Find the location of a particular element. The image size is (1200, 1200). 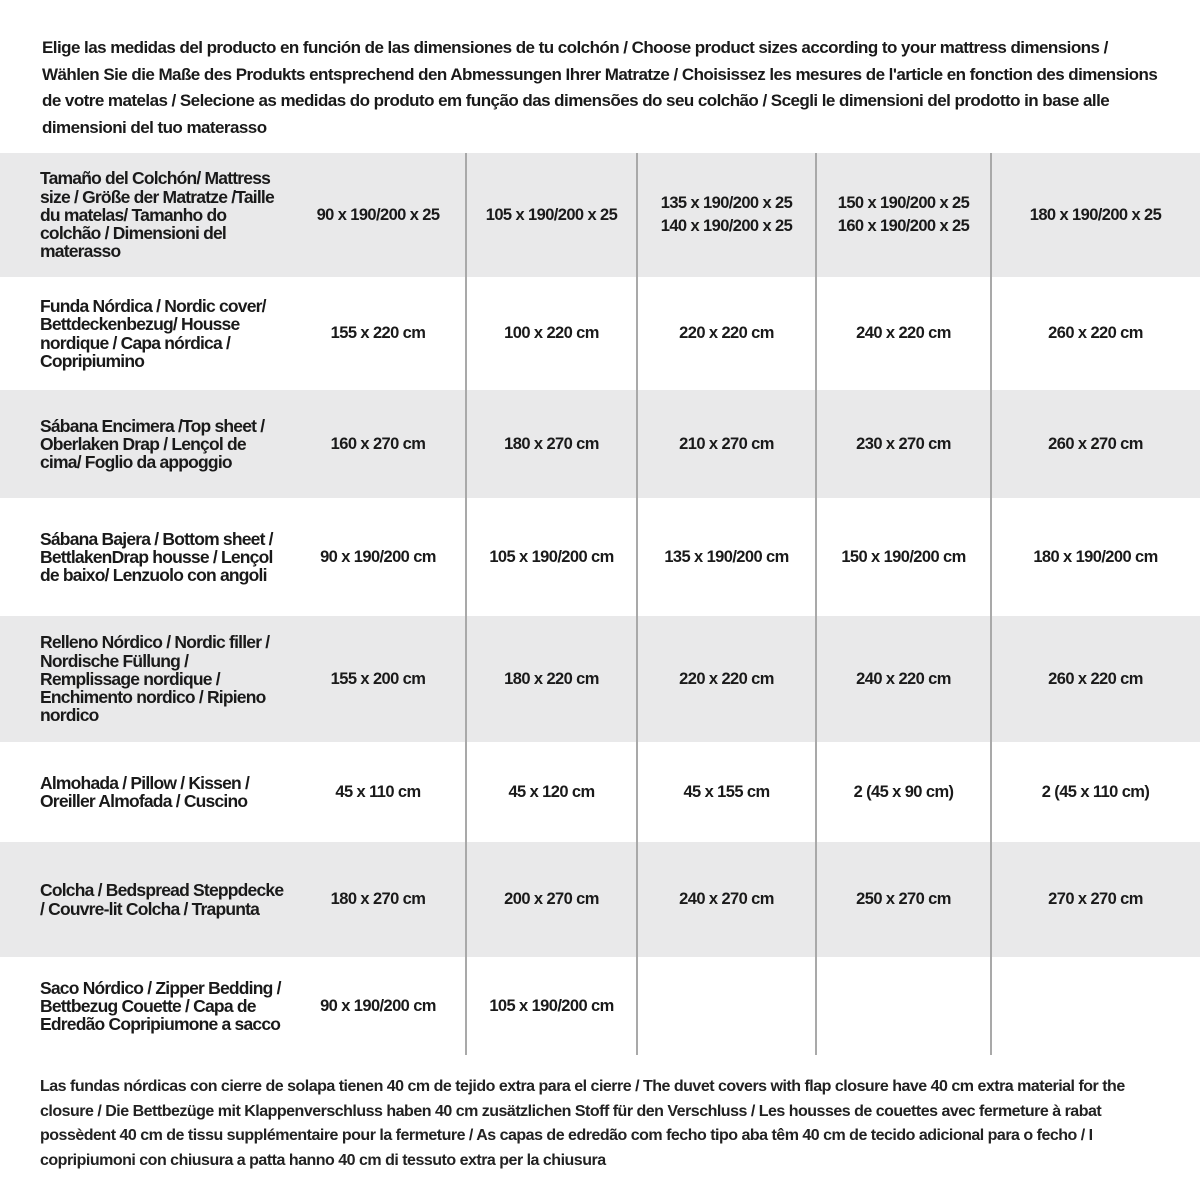

size-cell: 210 x 270 cm is located at coordinates (726, 443).